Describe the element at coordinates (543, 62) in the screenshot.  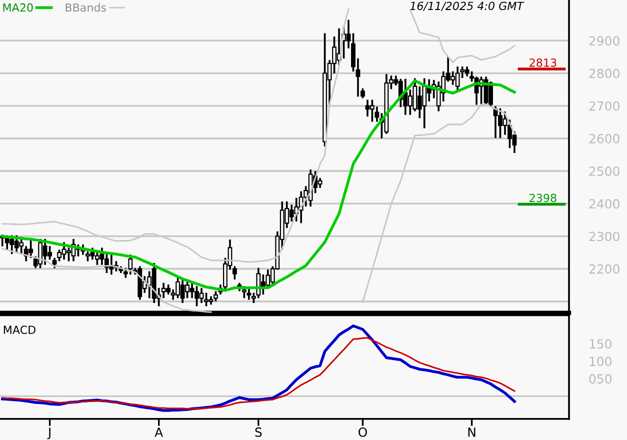
I see `ref-line-label: 2813` at that location.